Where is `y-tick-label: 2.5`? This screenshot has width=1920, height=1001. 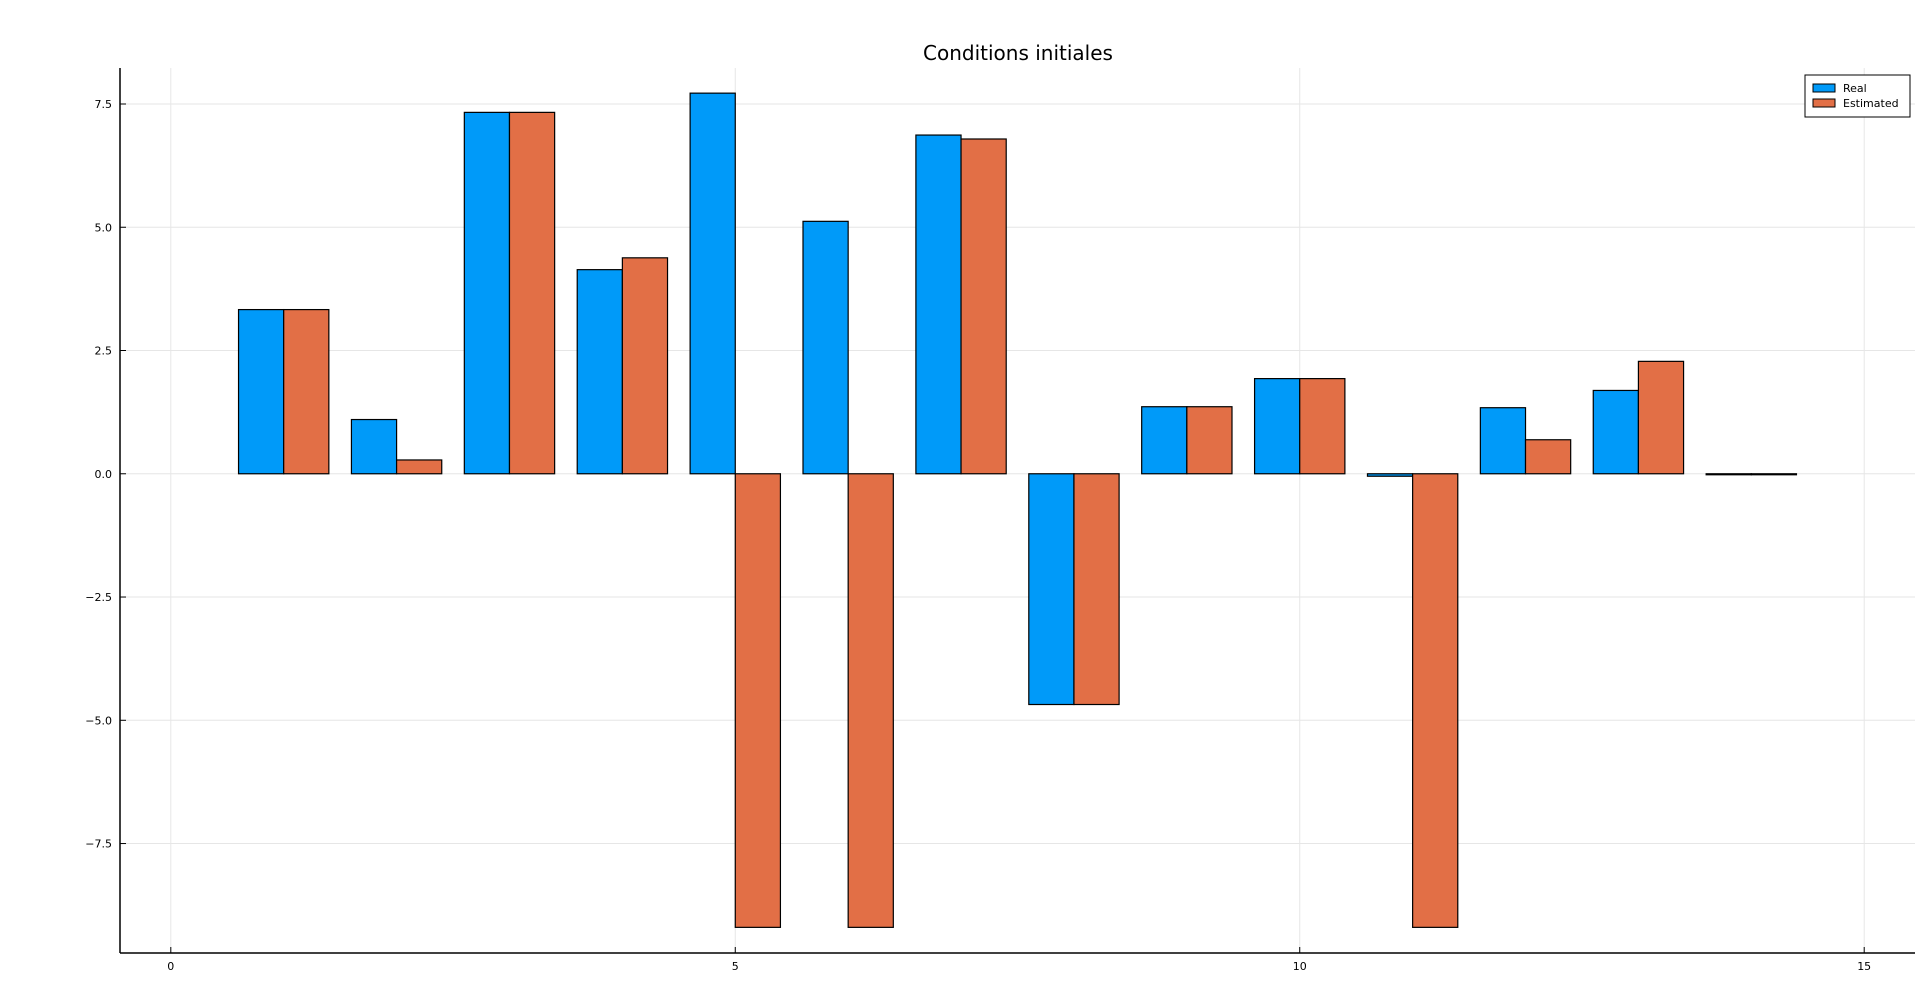 y-tick-label: 2.5 is located at coordinates (104, 351).